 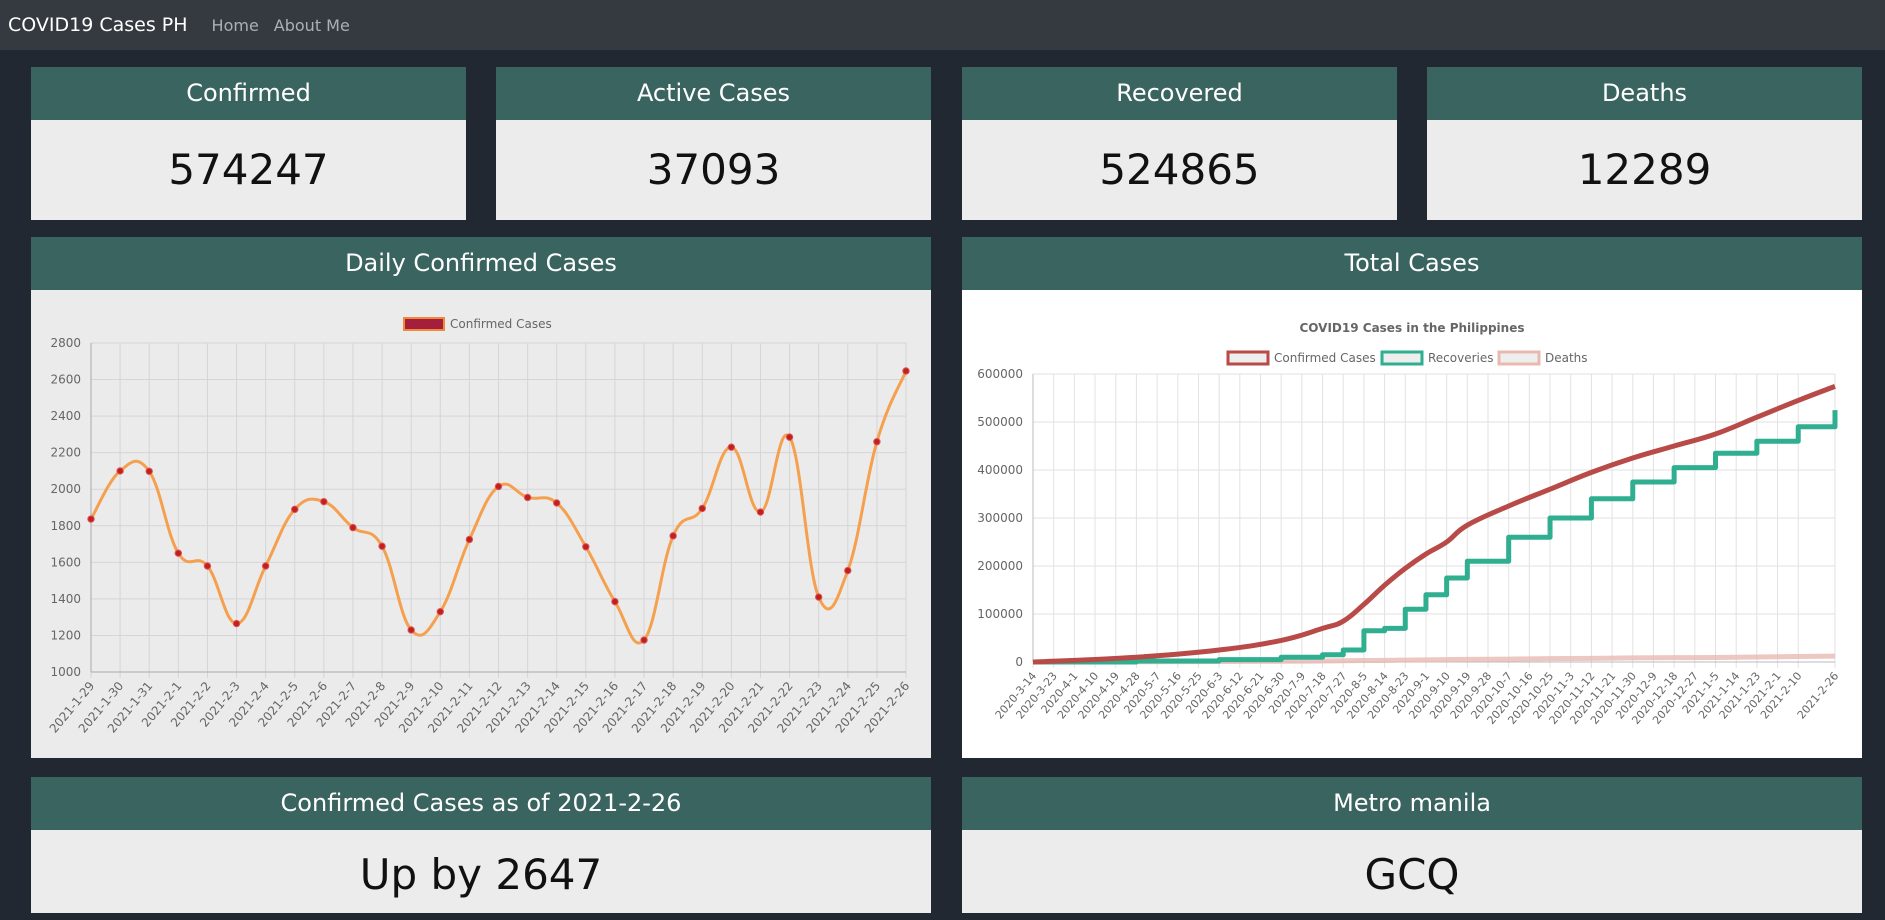 What do you see at coordinates (424, 324) in the screenshot?
I see `legend-swatch-confirmed` at bounding box center [424, 324].